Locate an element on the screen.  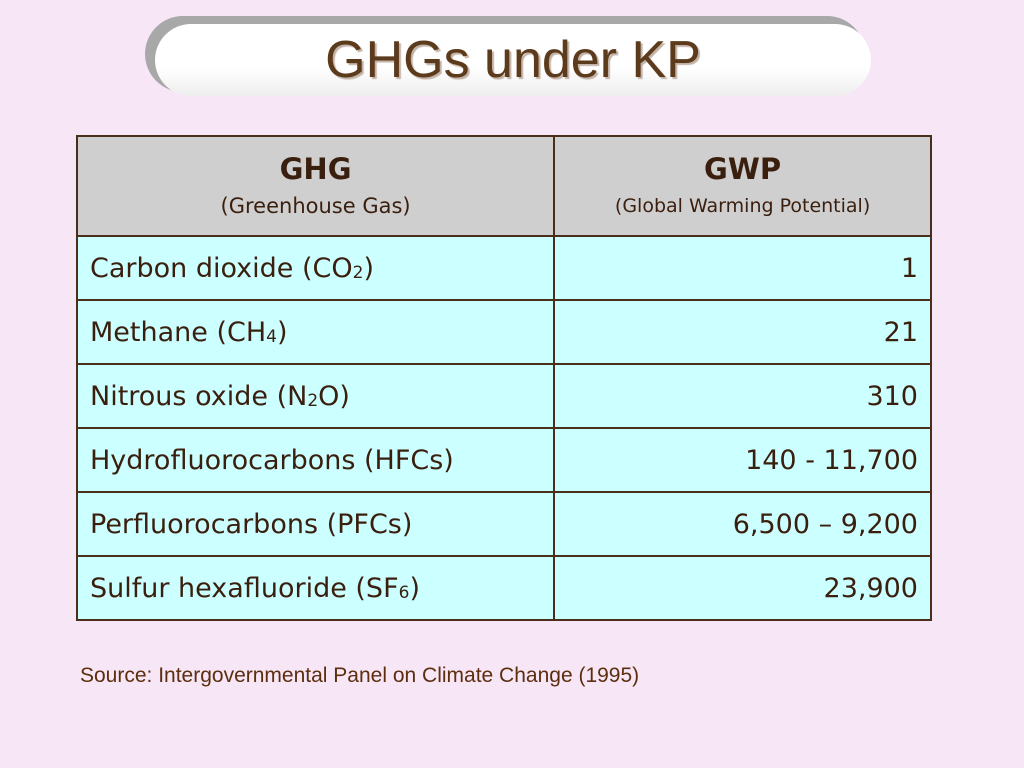
gas-name: Perfluorocarbons (PFCs) is located at coordinates (251, 524).